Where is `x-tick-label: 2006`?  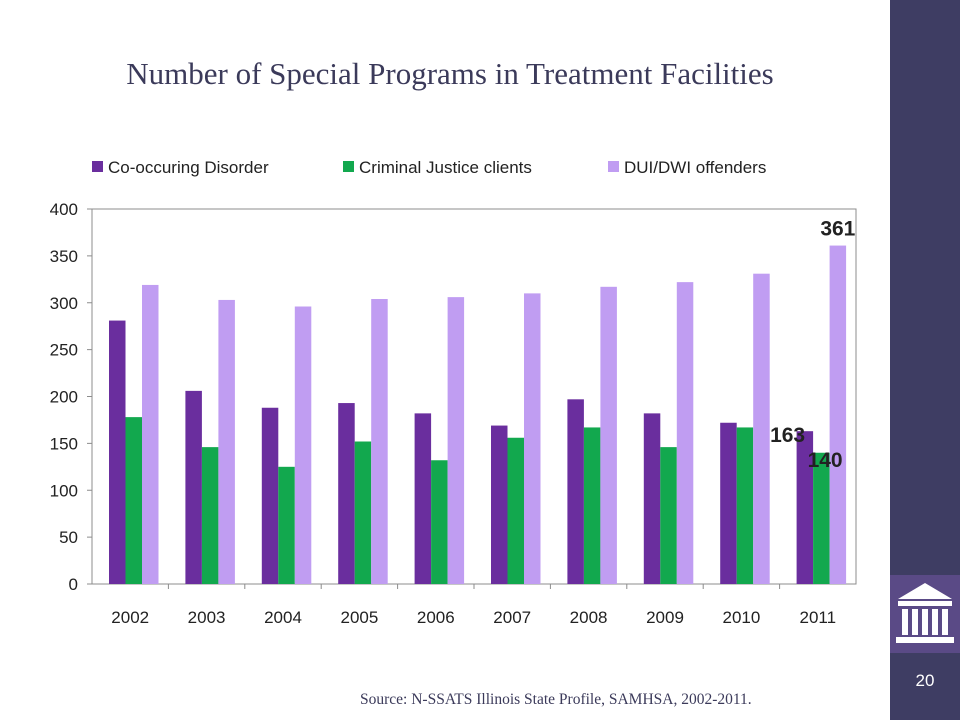
x-tick-label: 2006 is located at coordinates (436, 617).